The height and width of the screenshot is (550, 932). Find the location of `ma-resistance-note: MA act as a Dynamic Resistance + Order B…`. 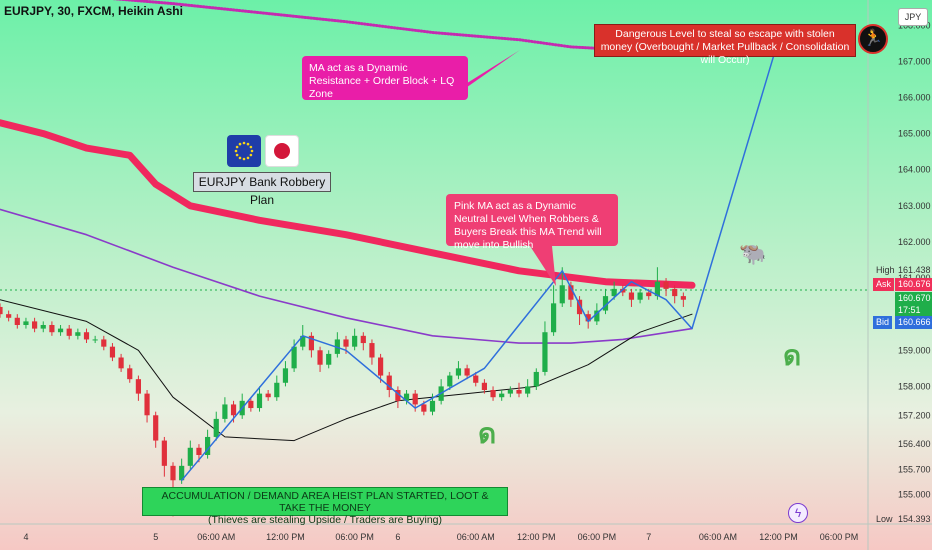

ma-resistance-note: MA act as a Dynamic Resistance + Order B… is located at coordinates (385, 78).